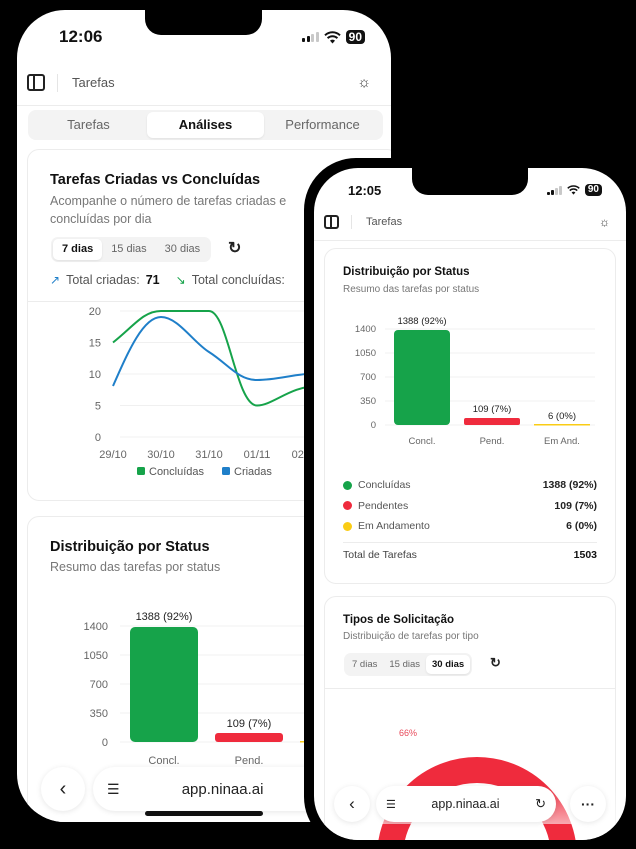  I want to click on red-dot-icon, so click(347, 506).